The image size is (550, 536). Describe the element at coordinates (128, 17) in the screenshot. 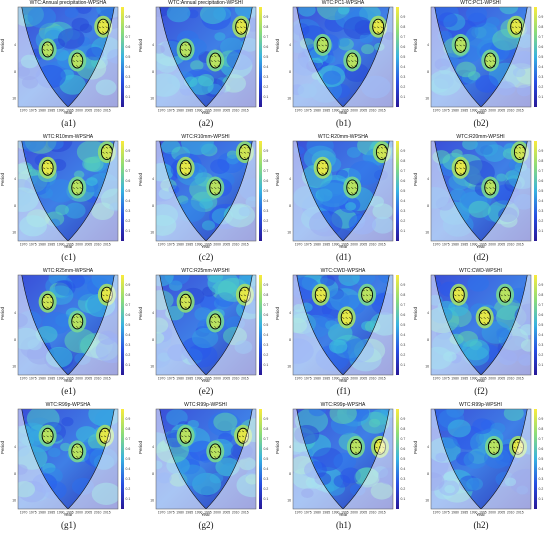

I see `colorbar-tick-label: 0.9` at that location.